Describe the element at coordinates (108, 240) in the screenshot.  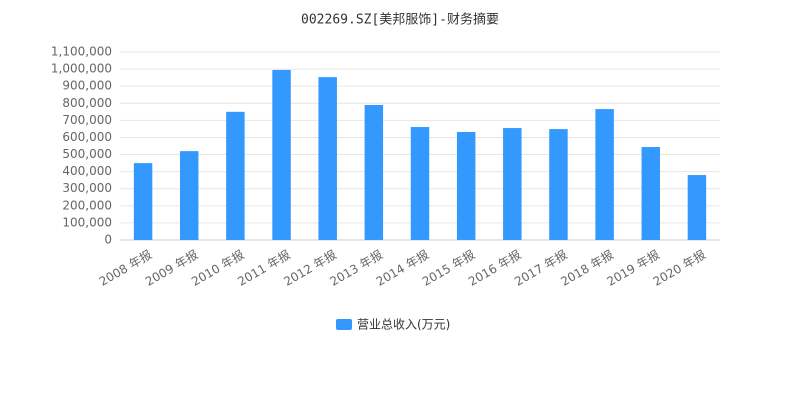
I see `y-tick-label: 0` at that location.